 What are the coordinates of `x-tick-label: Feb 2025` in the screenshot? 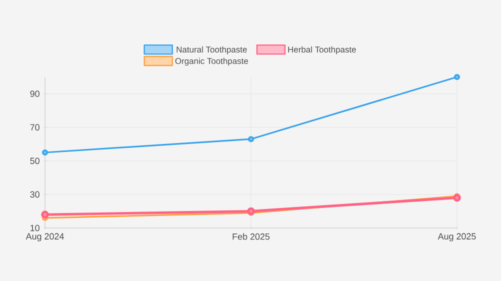 It's located at (251, 236).